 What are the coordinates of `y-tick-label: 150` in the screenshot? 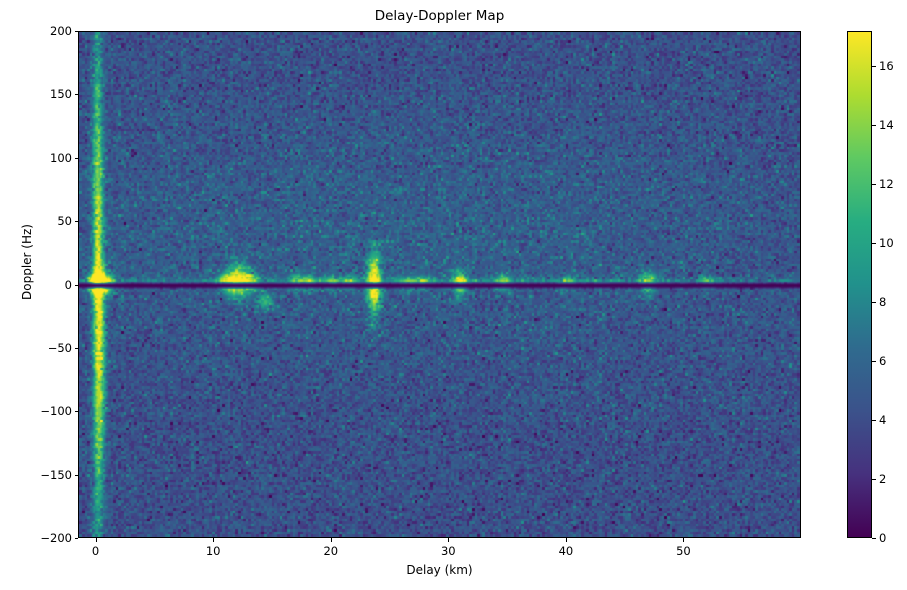 It's located at (61, 94).